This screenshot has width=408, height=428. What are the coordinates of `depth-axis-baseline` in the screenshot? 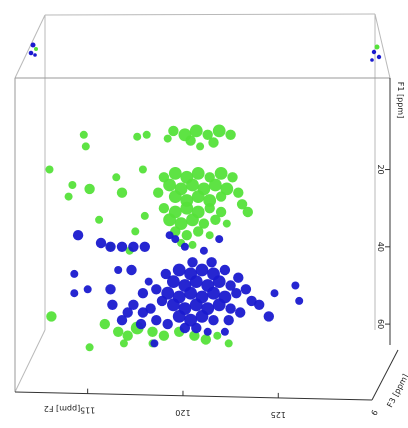 It's located at (385, 375).